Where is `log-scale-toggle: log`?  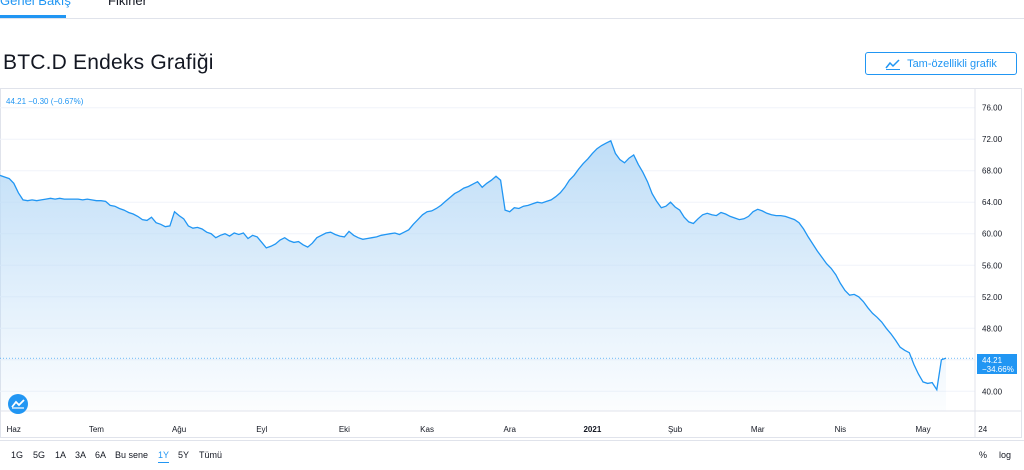
log-scale-toggle: log is located at coordinates (1005, 455).